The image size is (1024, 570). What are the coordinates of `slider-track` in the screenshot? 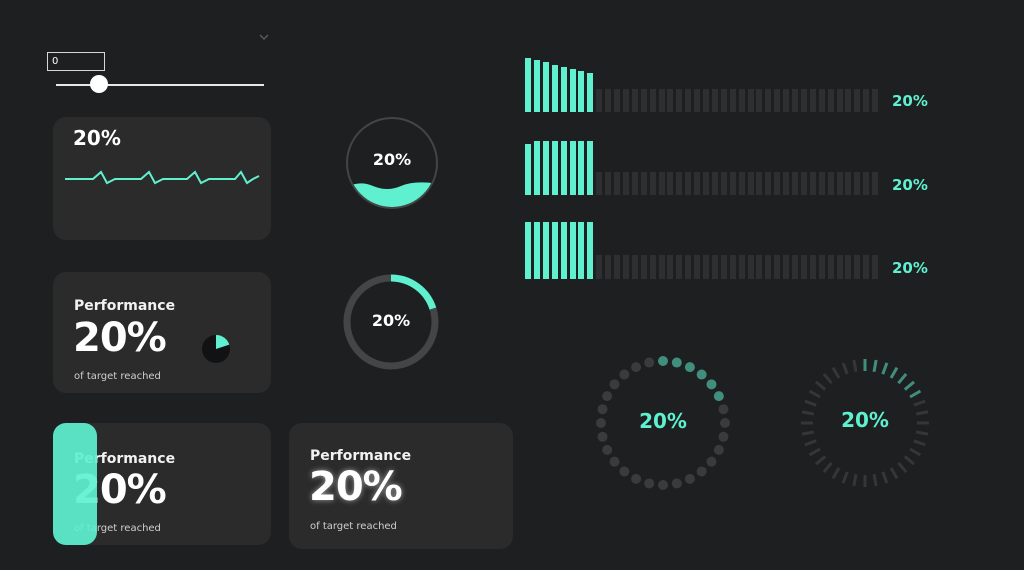 It's located at (160, 85).